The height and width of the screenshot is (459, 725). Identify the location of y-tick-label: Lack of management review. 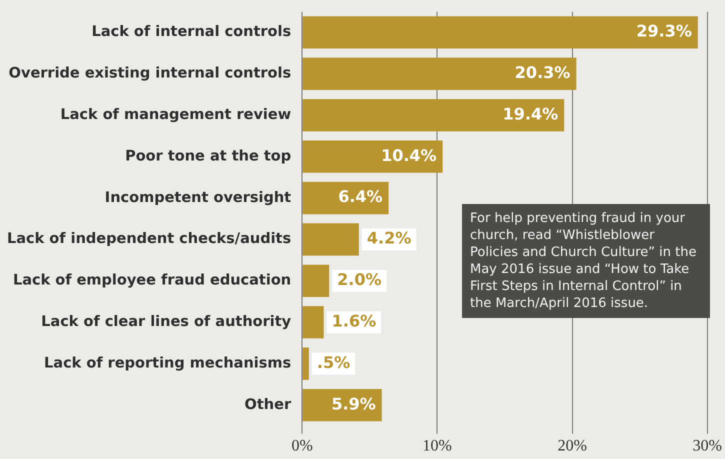
(176, 114).